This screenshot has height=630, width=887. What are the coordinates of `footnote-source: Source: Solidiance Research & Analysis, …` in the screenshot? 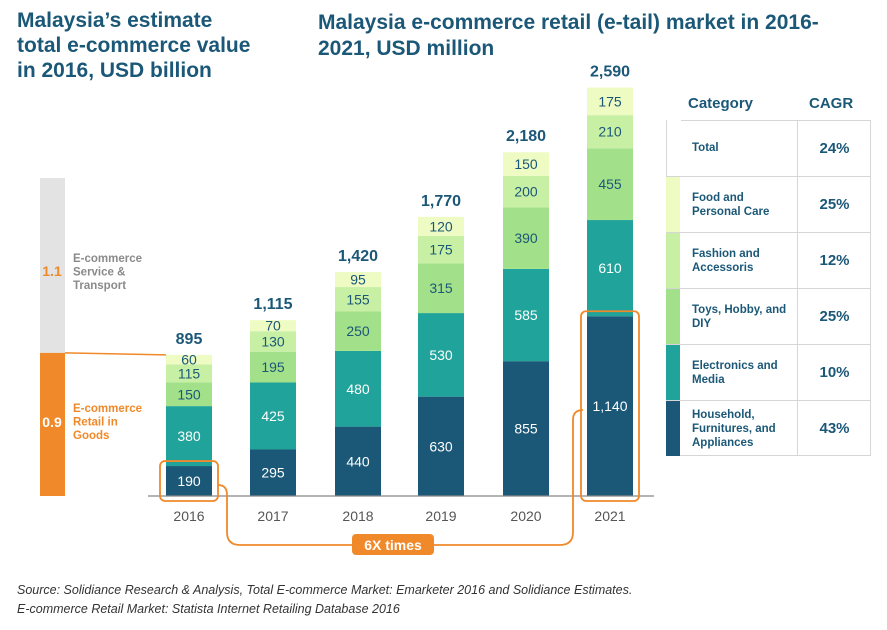 It's located at (325, 590).